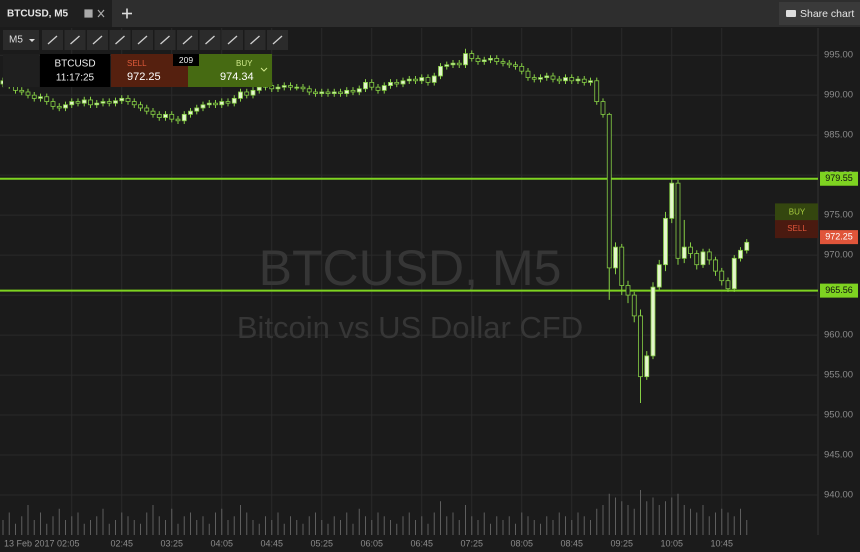  What do you see at coordinates (838, 335) in the screenshot?
I see `y-tick-label: 960.00` at bounding box center [838, 335].